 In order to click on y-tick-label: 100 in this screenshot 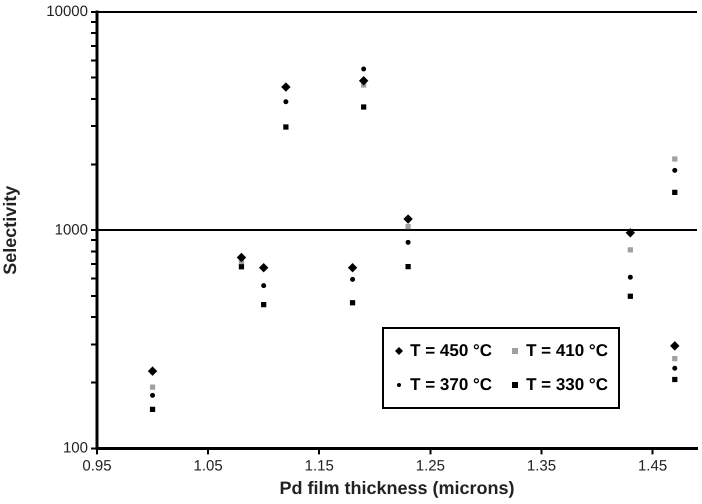, I will do `click(75, 448)`.